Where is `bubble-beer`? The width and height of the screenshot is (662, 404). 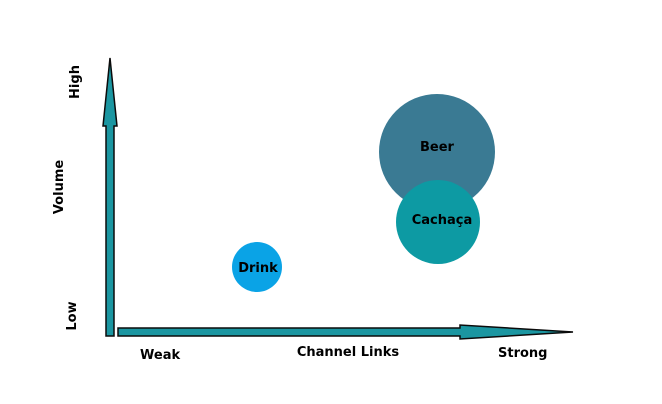
bubble-beer is located at coordinates (437, 152).